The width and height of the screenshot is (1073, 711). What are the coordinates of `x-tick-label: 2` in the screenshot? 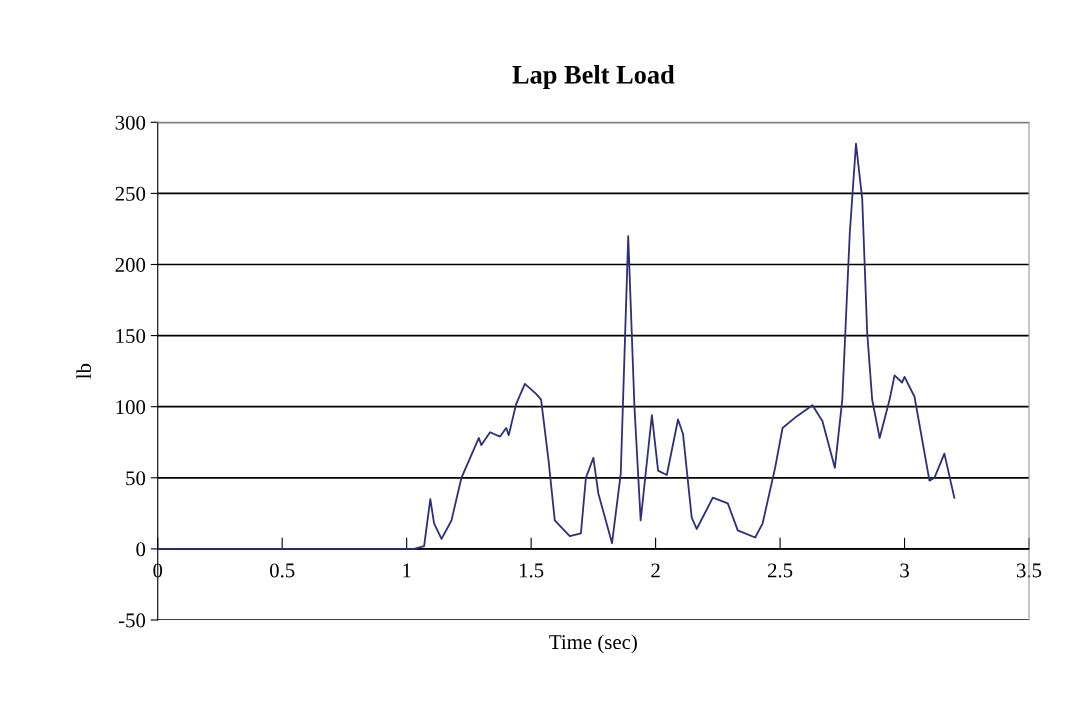 It's located at (655, 570).